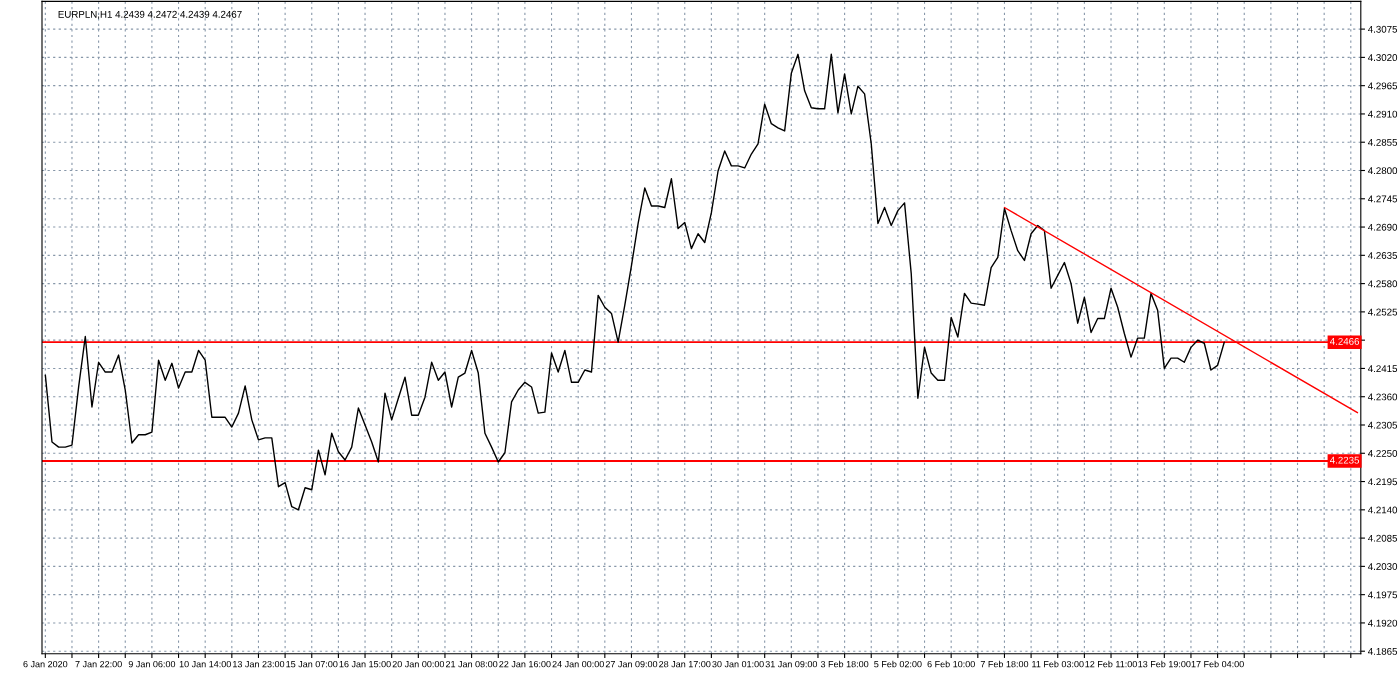 This screenshot has height=674, width=1400. What do you see at coordinates (1382, 623) in the screenshot?
I see `y-tick-label: 4.1920` at bounding box center [1382, 623].